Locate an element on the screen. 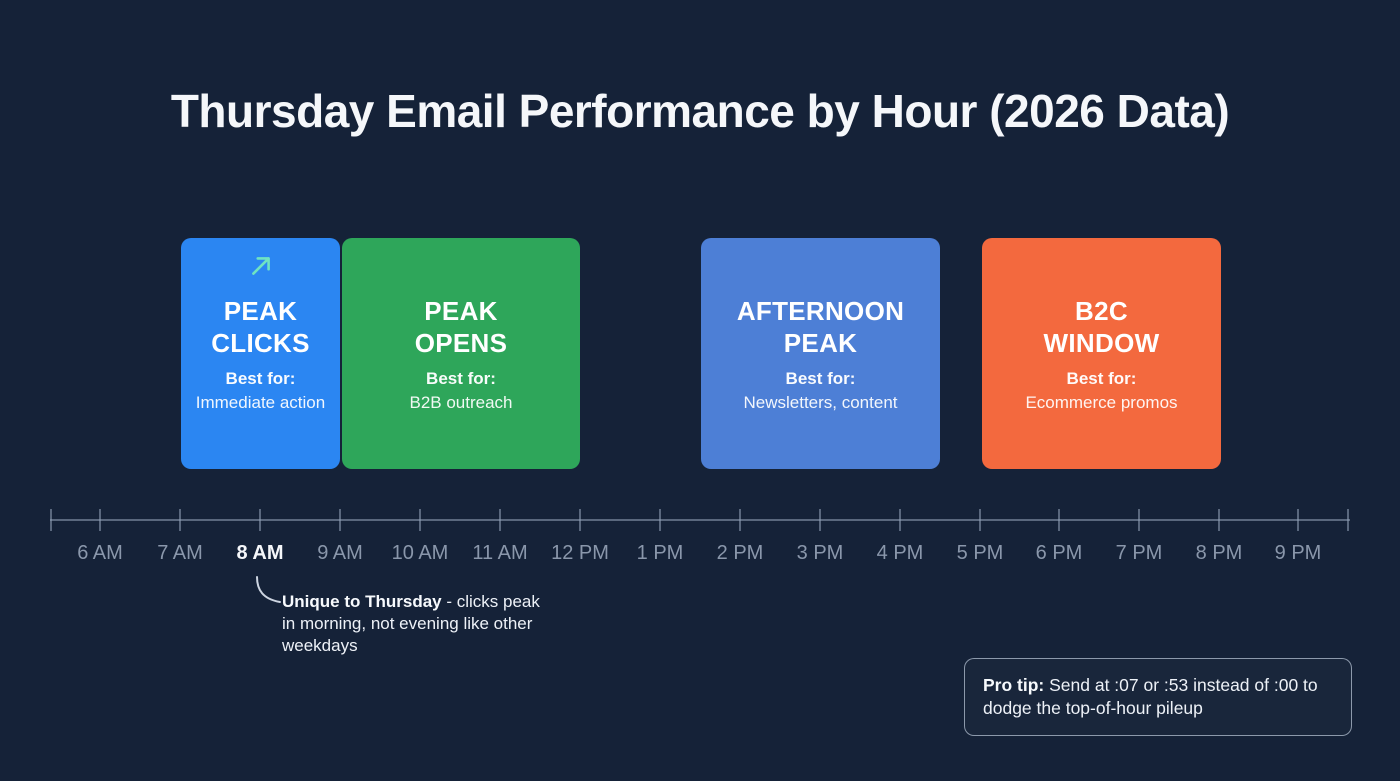 Image resolution: width=1400 pixels, height=781 pixels. timeline-label-6pm: 6 PM is located at coordinates (1059, 553).